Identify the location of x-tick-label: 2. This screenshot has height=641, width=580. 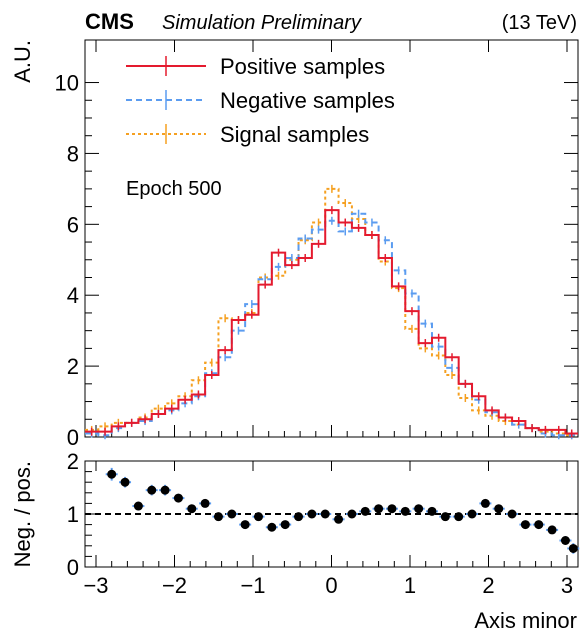
(488, 585).